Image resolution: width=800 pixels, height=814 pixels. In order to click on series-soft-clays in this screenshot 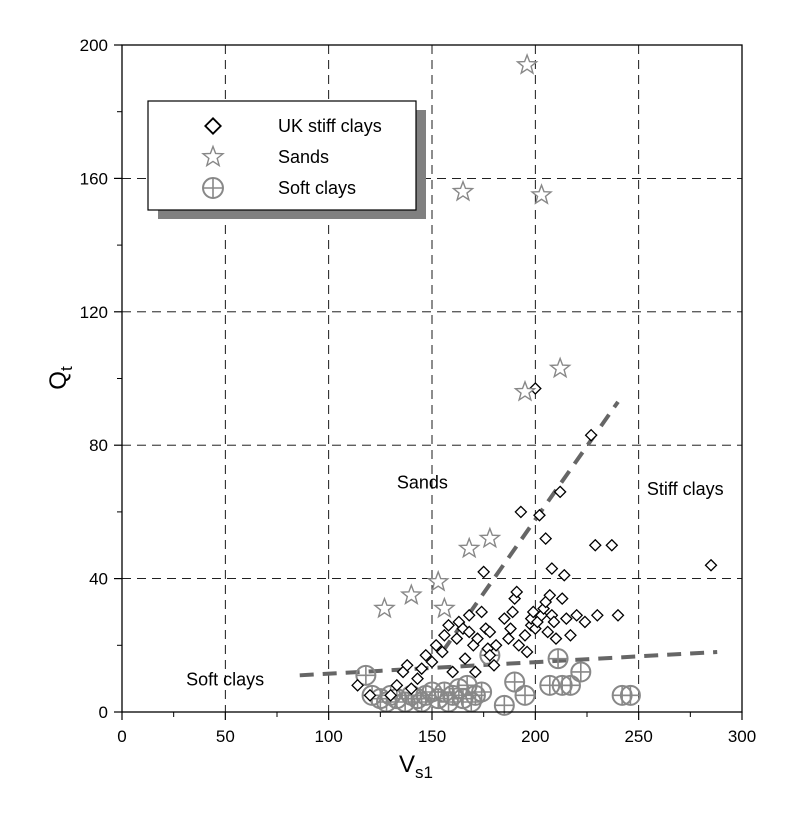, I will do `click(498, 680)`.